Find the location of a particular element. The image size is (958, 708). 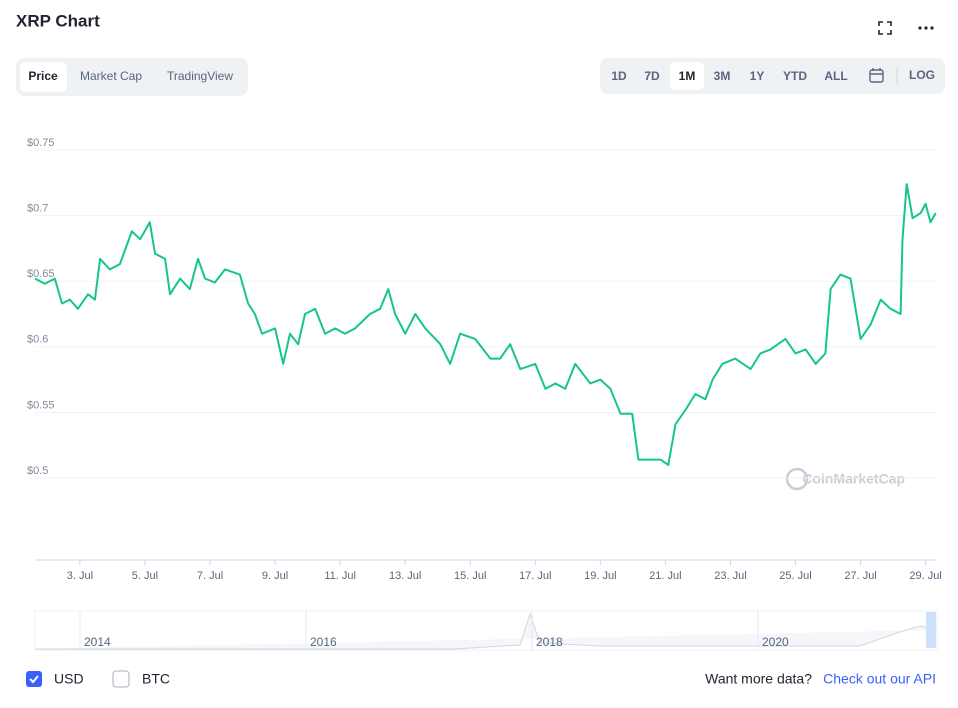

x-tick-label: 13. Jul is located at coordinates (405, 576).